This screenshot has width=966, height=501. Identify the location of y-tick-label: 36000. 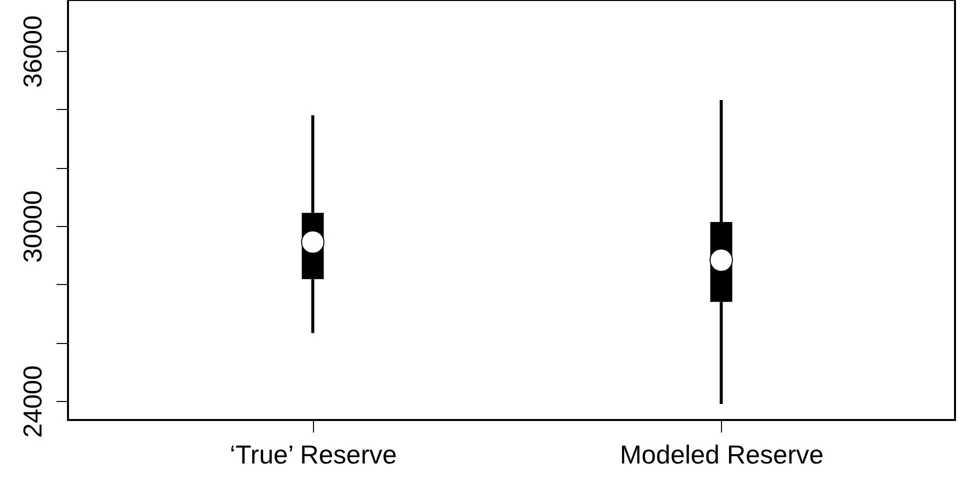
(33, 51).